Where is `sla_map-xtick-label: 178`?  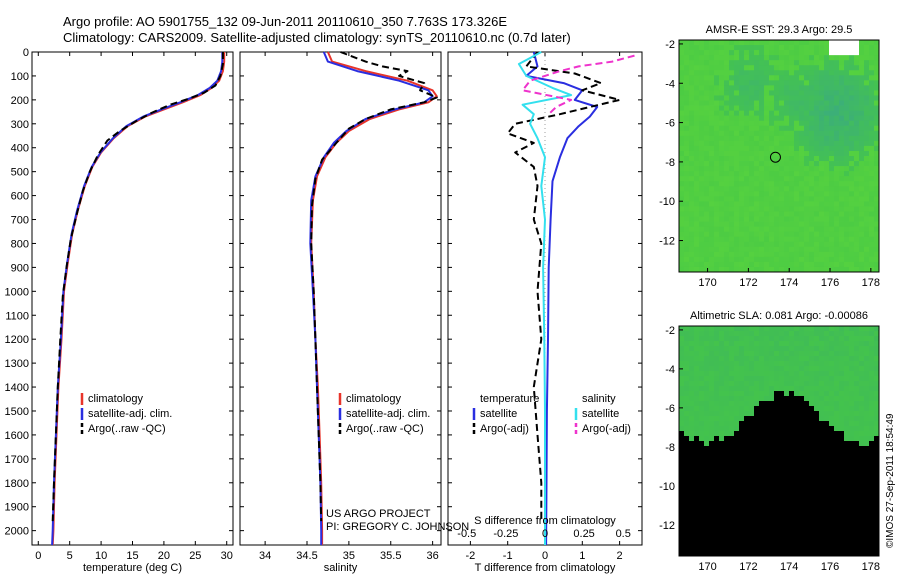 sla_map-xtick-label: 178 is located at coordinates (871, 567).